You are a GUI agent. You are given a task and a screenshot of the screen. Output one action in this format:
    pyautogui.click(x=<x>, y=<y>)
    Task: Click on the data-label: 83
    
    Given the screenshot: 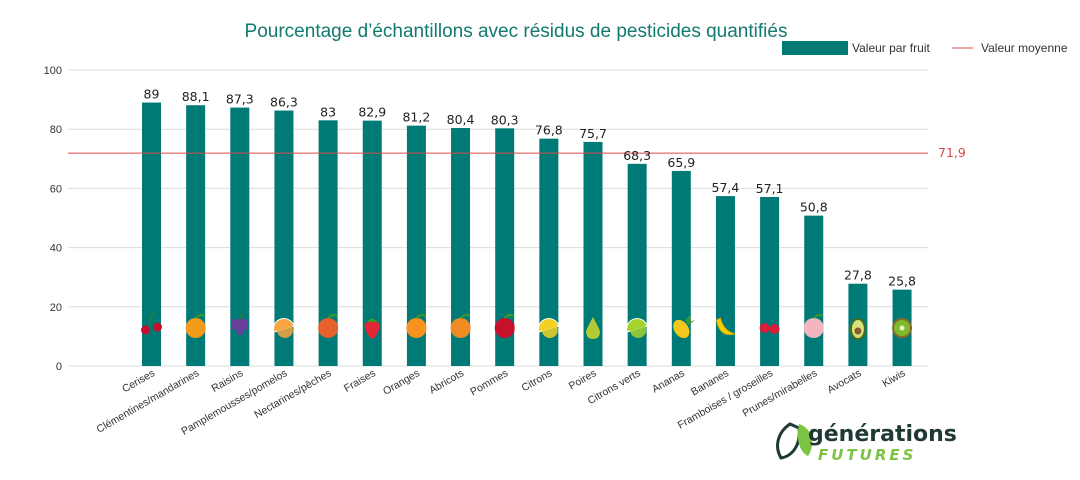 What is the action you would take?
    pyautogui.click(x=328, y=111)
    